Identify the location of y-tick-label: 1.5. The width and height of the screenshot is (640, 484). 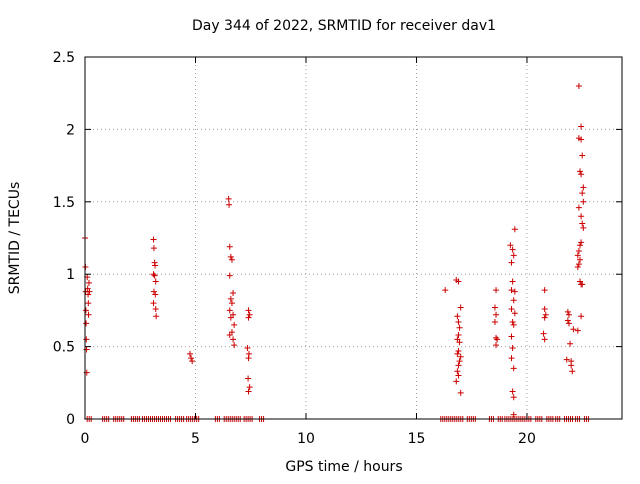
(64, 203).